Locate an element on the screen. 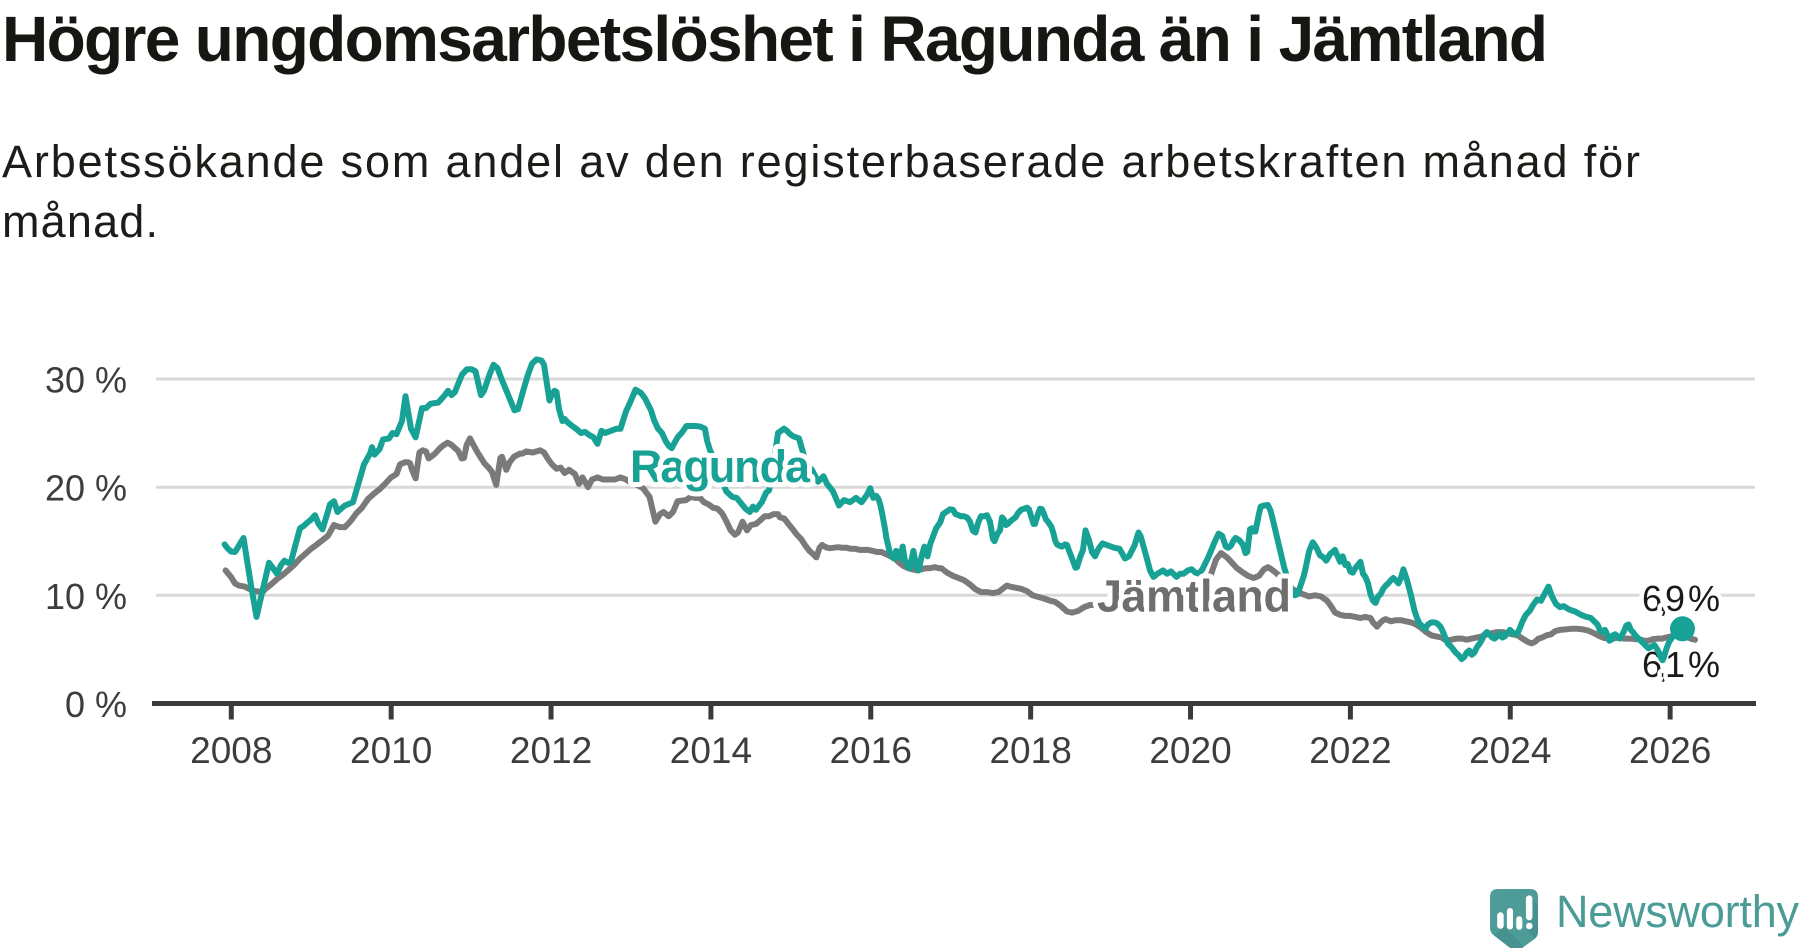 The image size is (1800, 948). svg-text: 2022 is located at coordinates (1350, 750).